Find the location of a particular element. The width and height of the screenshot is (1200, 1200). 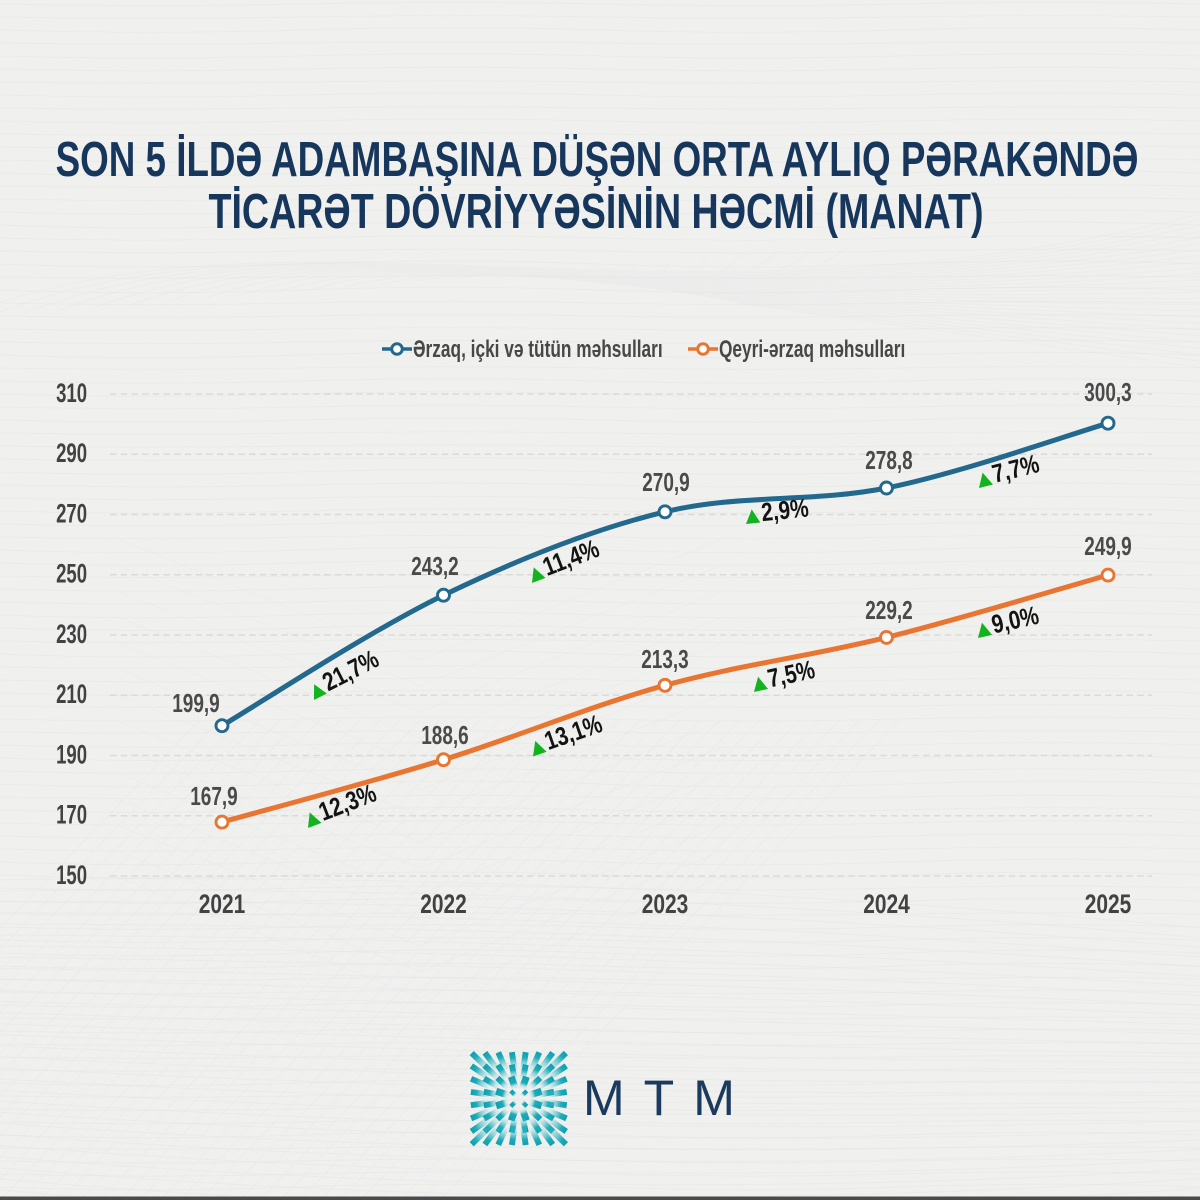

svg-text: 150 is located at coordinates (71, 874).